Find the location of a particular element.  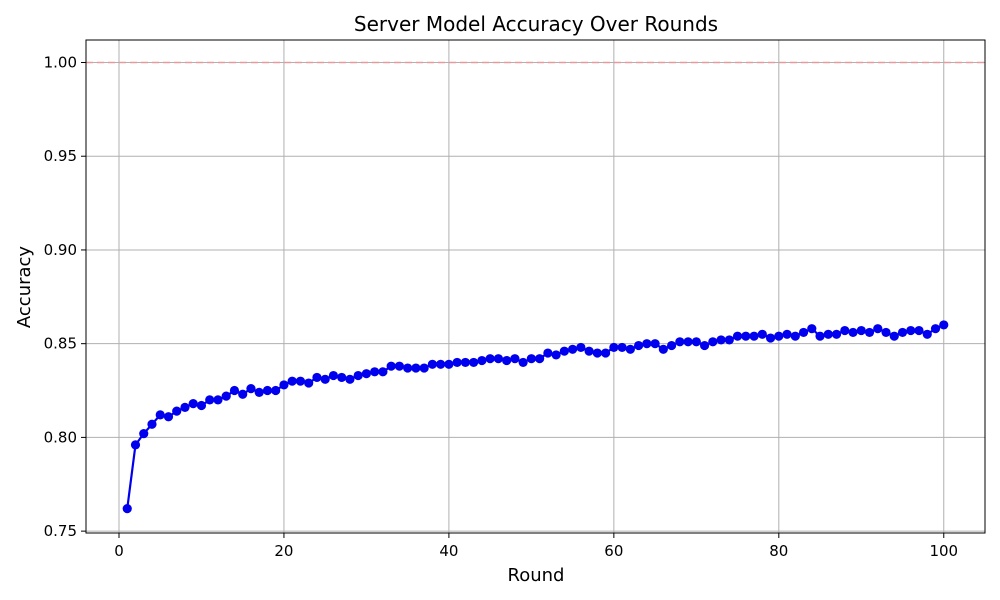

x-tick-layer: 0 20 40 60 80 100 is located at coordinates (536, 546).